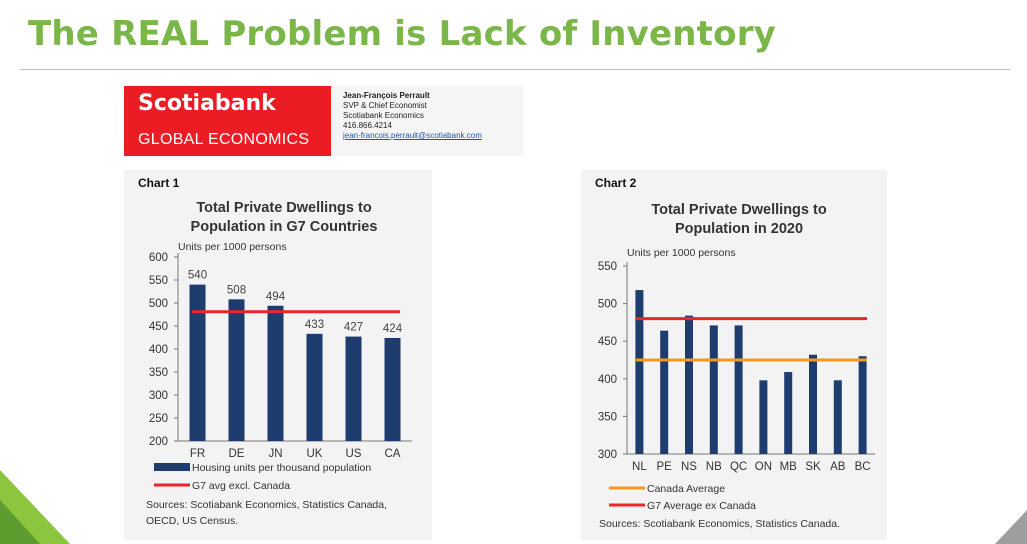 This screenshot has width=1027, height=544. What do you see at coordinates (158, 281) in the screenshot?
I see `chart-1-y-tick-label: 550` at bounding box center [158, 281].